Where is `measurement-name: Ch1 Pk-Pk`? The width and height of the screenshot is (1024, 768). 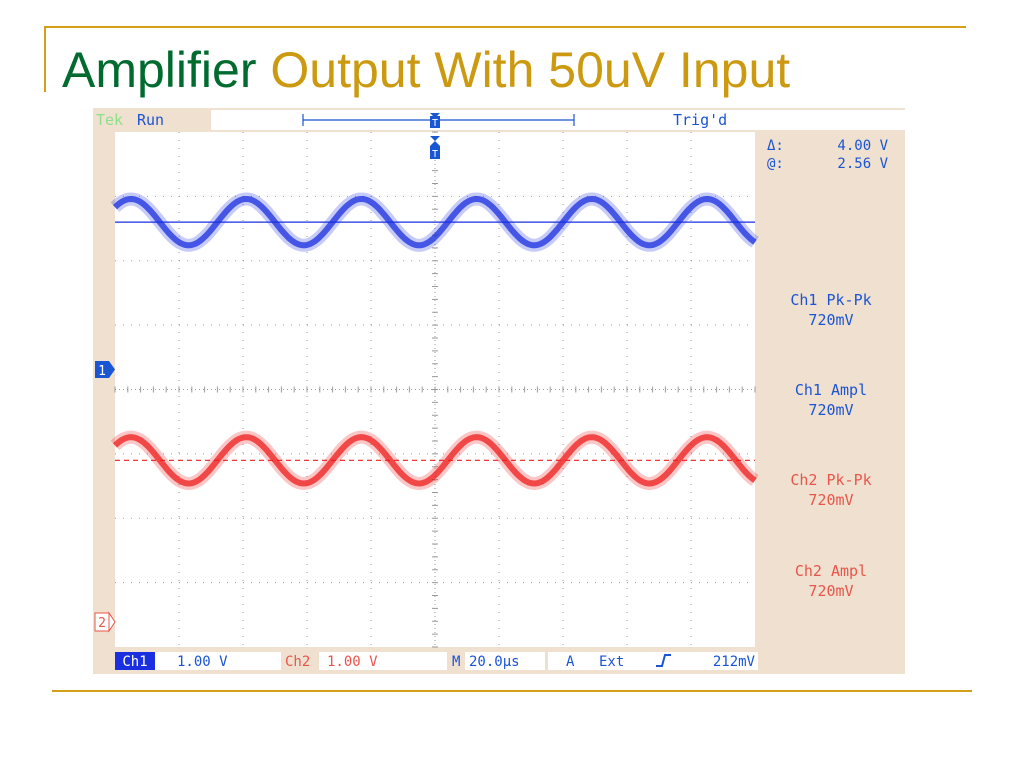
measurement-name: Ch1 Pk-Pk is located at coordinates (830, 300).